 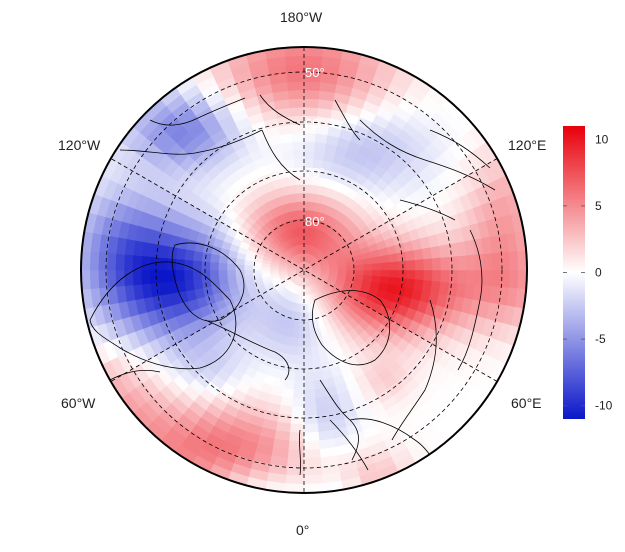 What do you see at coordinates (598, 273) in the screenshot?
I see `colorbar-tick-label: 0` at bounding box center [598, 273].